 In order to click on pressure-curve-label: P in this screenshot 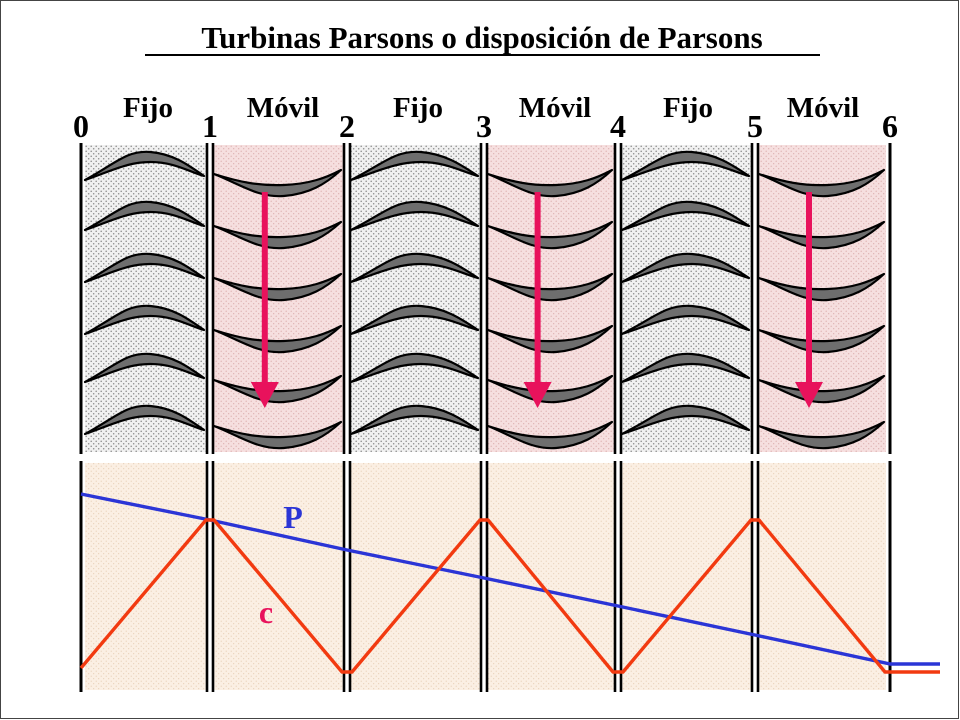, I will do `click(293, 517)`.